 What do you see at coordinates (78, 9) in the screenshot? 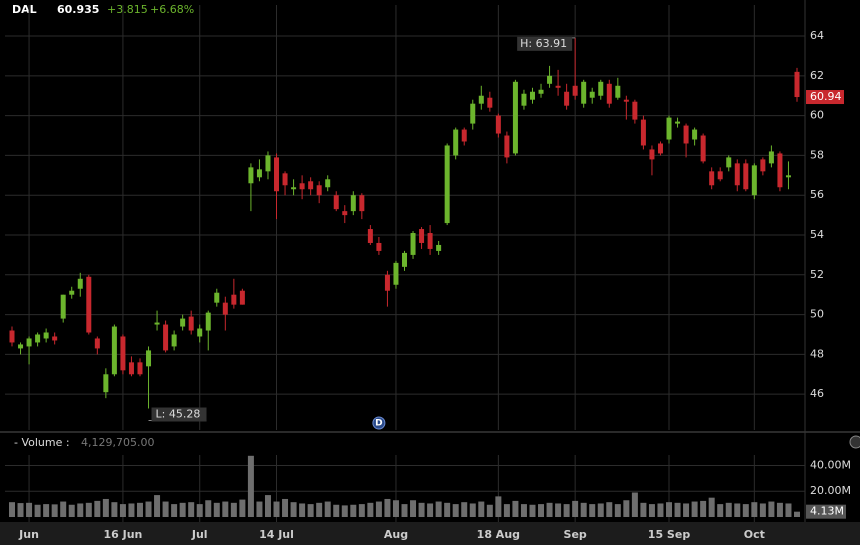
I see `last-price: 60.935` at bounding box center [78, 9].